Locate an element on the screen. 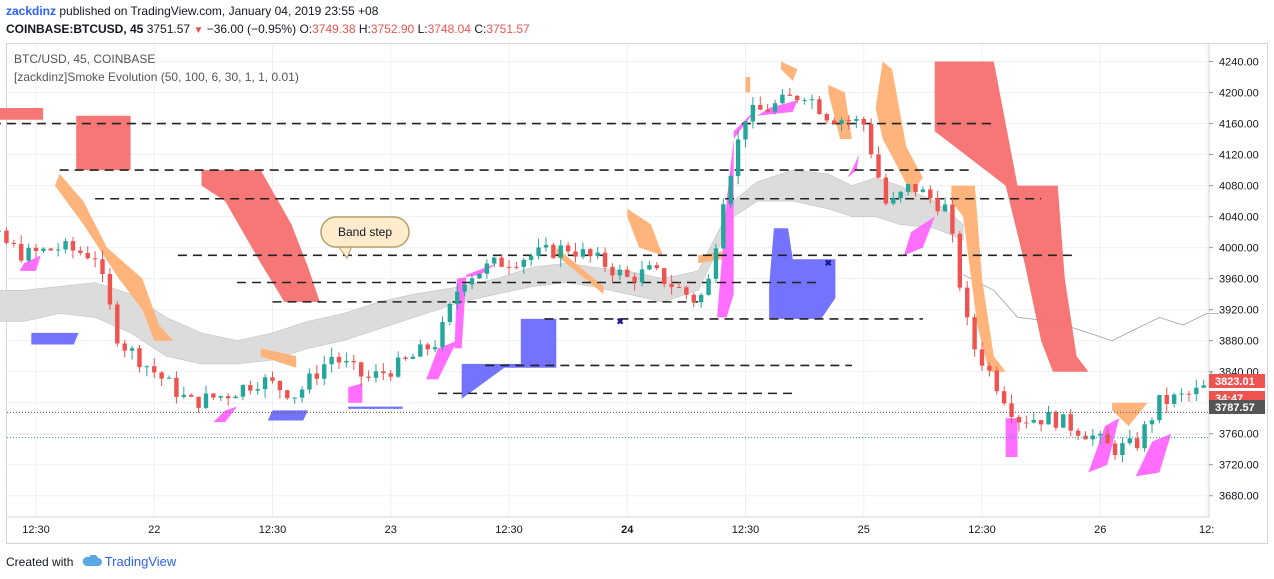 The height and width of the screenshot is (579, 1274). price-tag-label: 3787.57 is located at coordinates (1235, 408).